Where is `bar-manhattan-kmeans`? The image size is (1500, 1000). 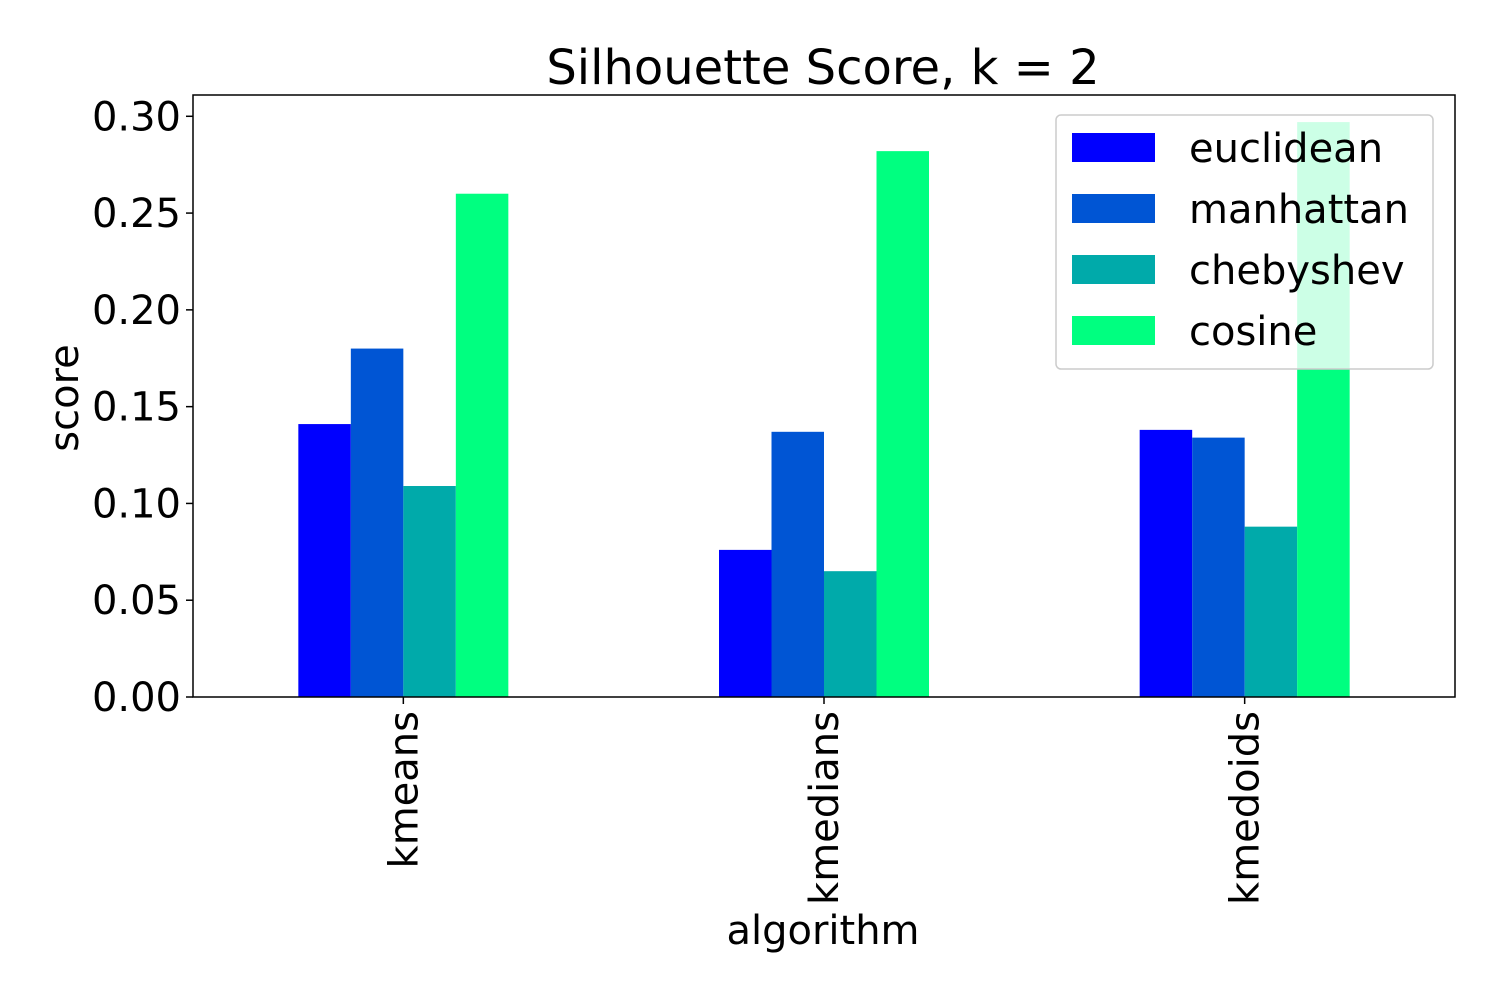 bar-manhattan-kmeans is located at coordinates (377, 522).